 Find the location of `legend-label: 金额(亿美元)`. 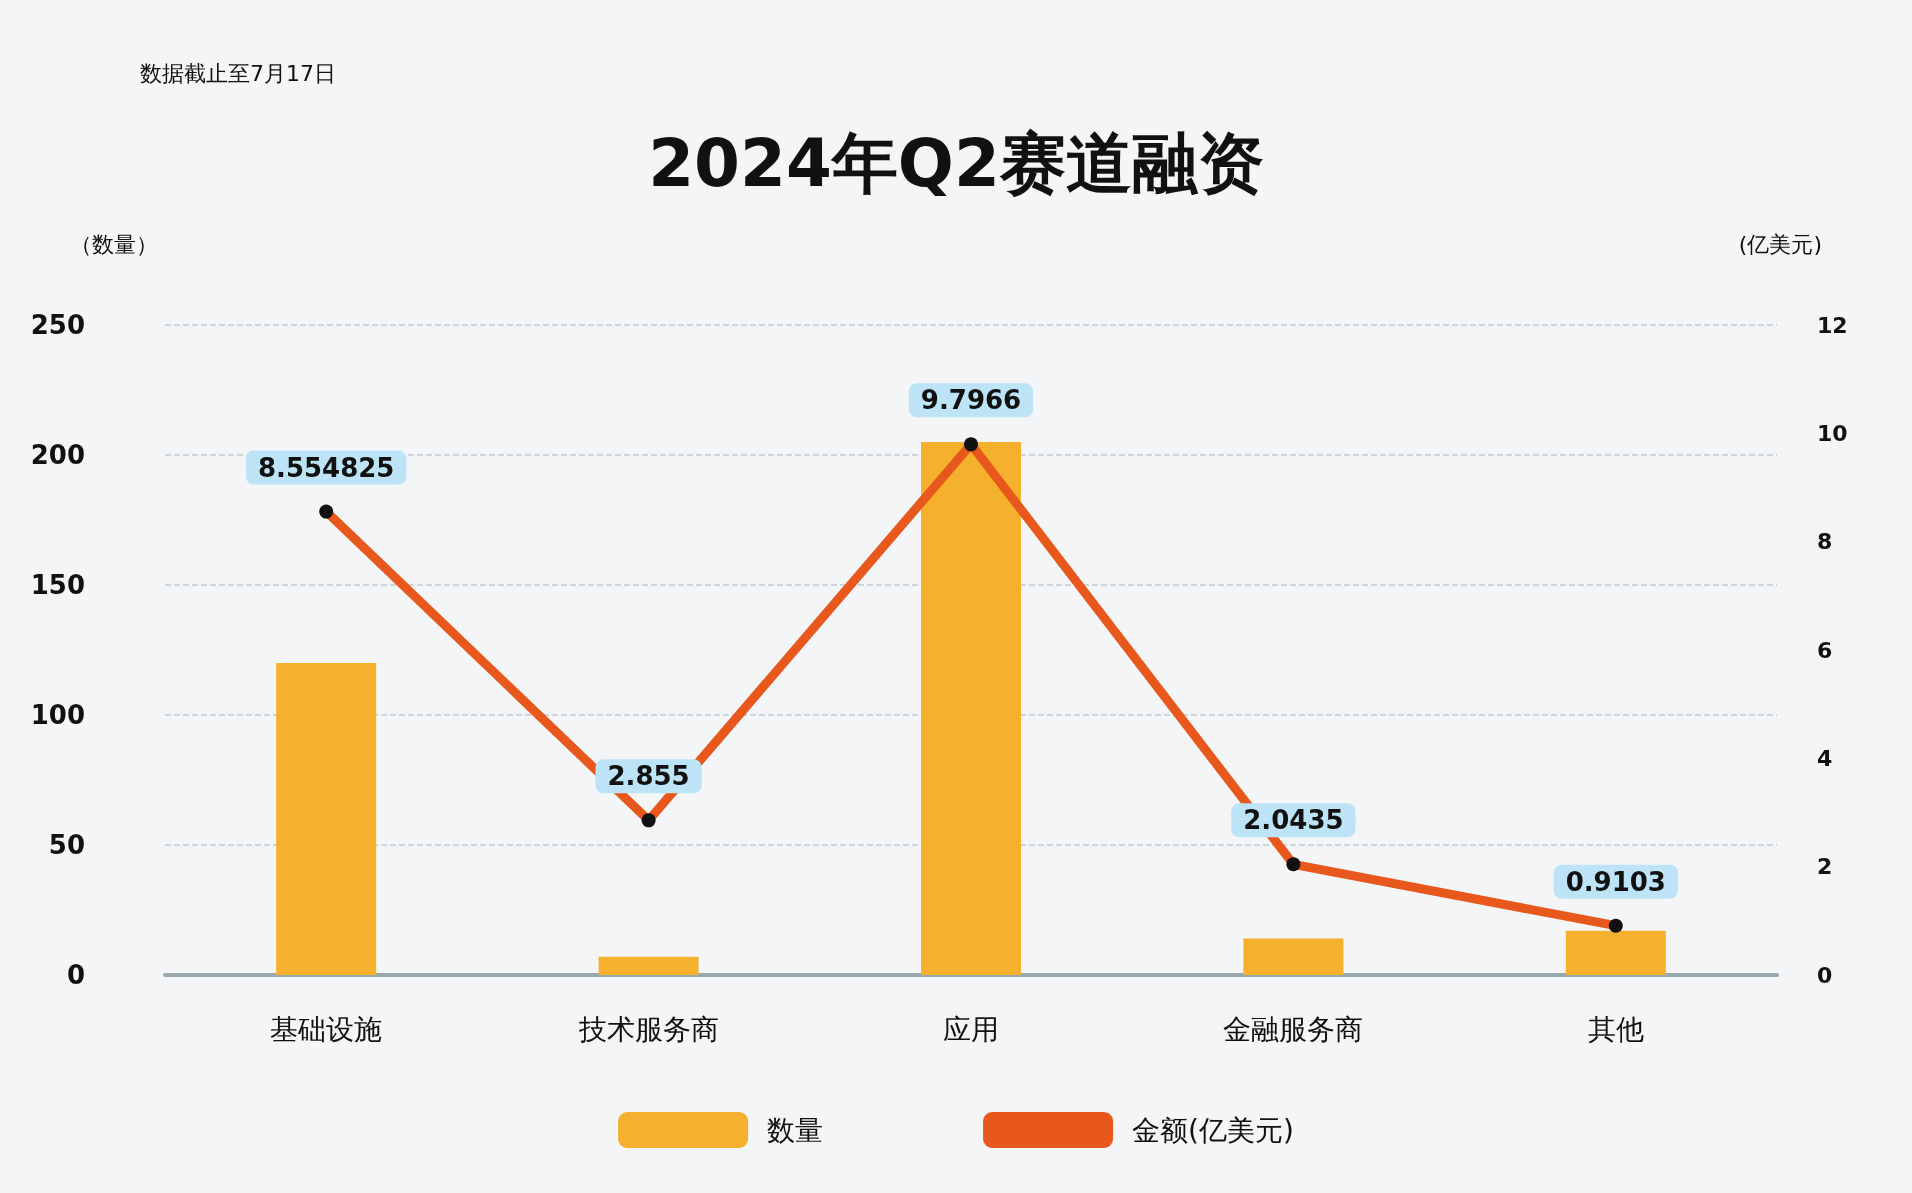

legend-label: 金额(亿美元) is located at coordinates (1213, 1130).